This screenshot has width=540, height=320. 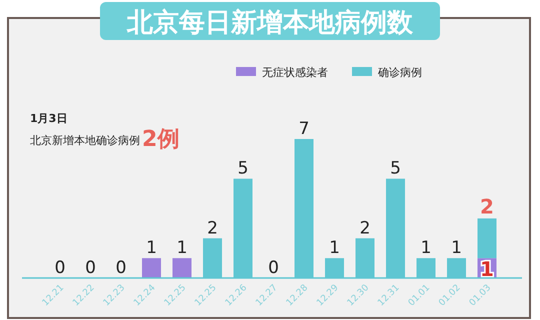 I want to click on text: 1月3日, so click(x=49, y=118).